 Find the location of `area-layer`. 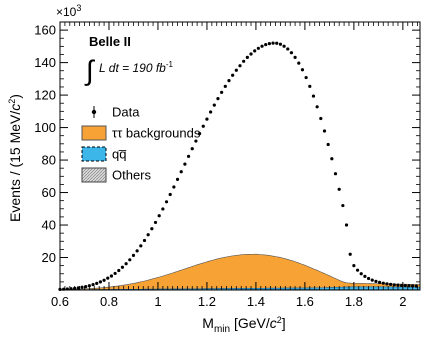

area-layer is located at coordinates (240, 272).